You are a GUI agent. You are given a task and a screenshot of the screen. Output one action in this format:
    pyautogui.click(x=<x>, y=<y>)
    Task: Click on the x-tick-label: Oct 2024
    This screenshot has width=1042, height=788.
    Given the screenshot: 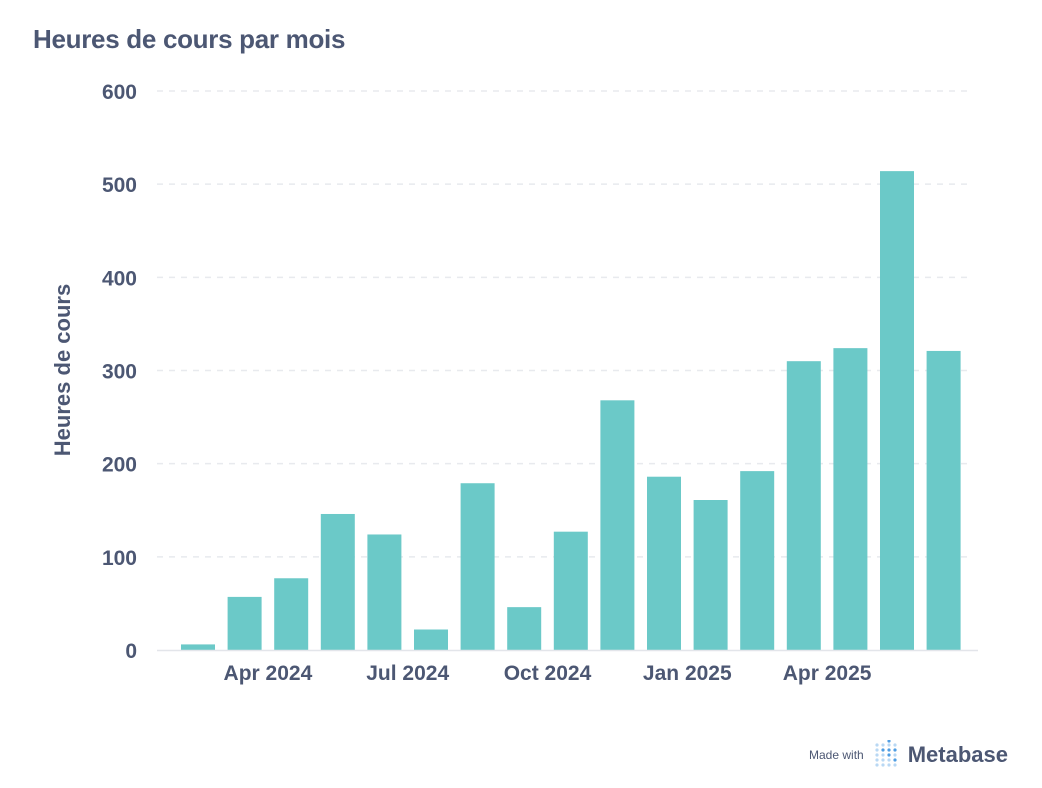 What is the action you would take?
    pyautogui.click(x=548, y=673)
    